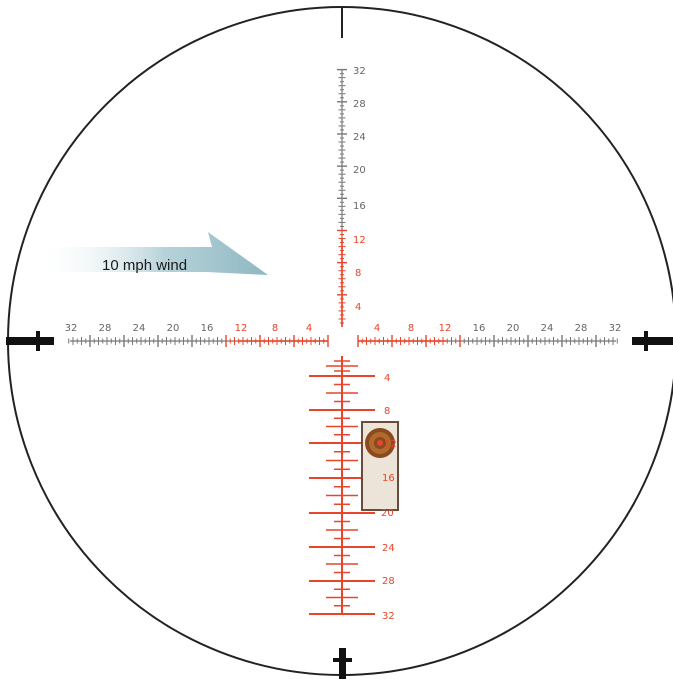 The width and height of the screenshot is (673, 679). What do you see at coordinates (390, 444) in the screenshot?
I see `lower-label-12: 12` at bounding box center [390, 444].